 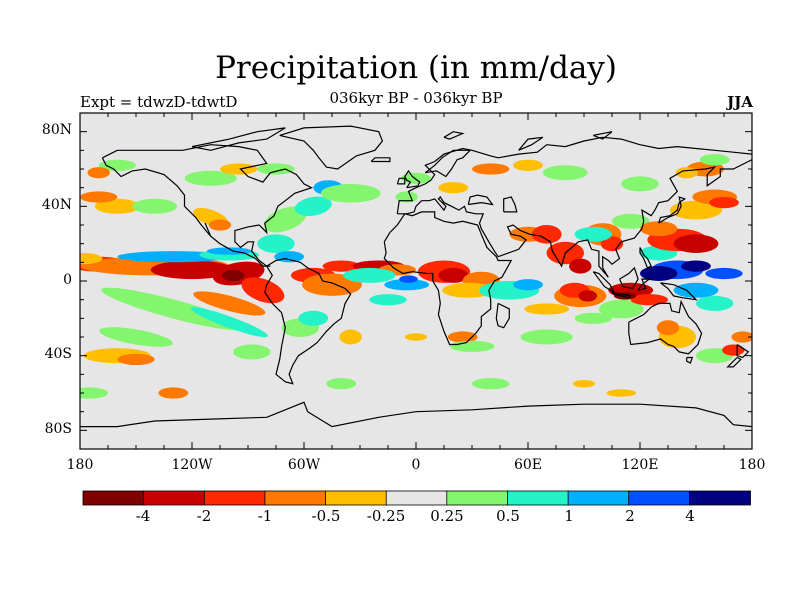 I want to click on colorbar-label: 2, so click(x=630, y=516).